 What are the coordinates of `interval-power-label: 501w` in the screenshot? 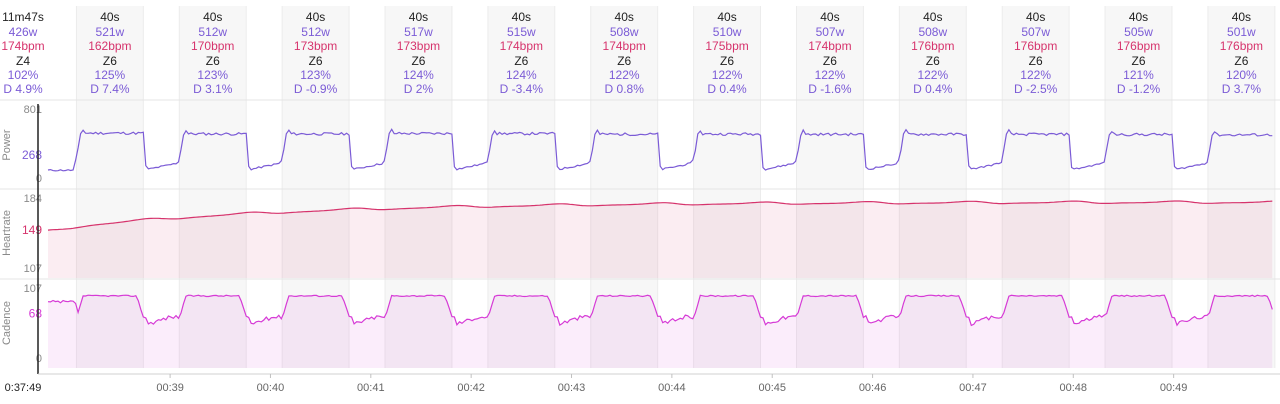 It's located at (1241, 32).